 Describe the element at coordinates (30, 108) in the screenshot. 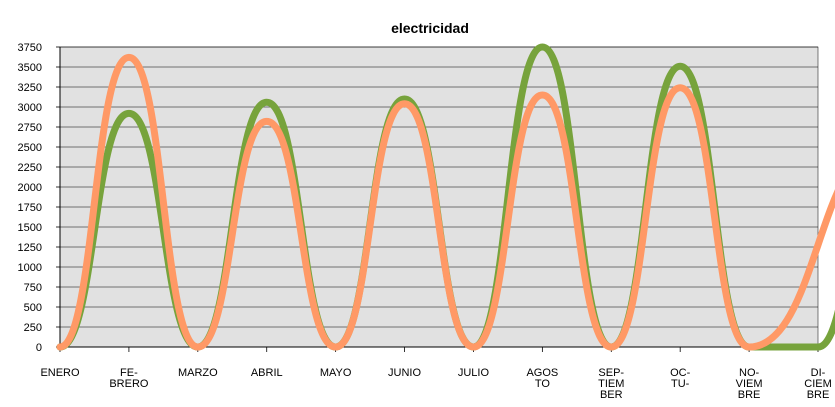

I see `y-tick-label: 3000` at that location.